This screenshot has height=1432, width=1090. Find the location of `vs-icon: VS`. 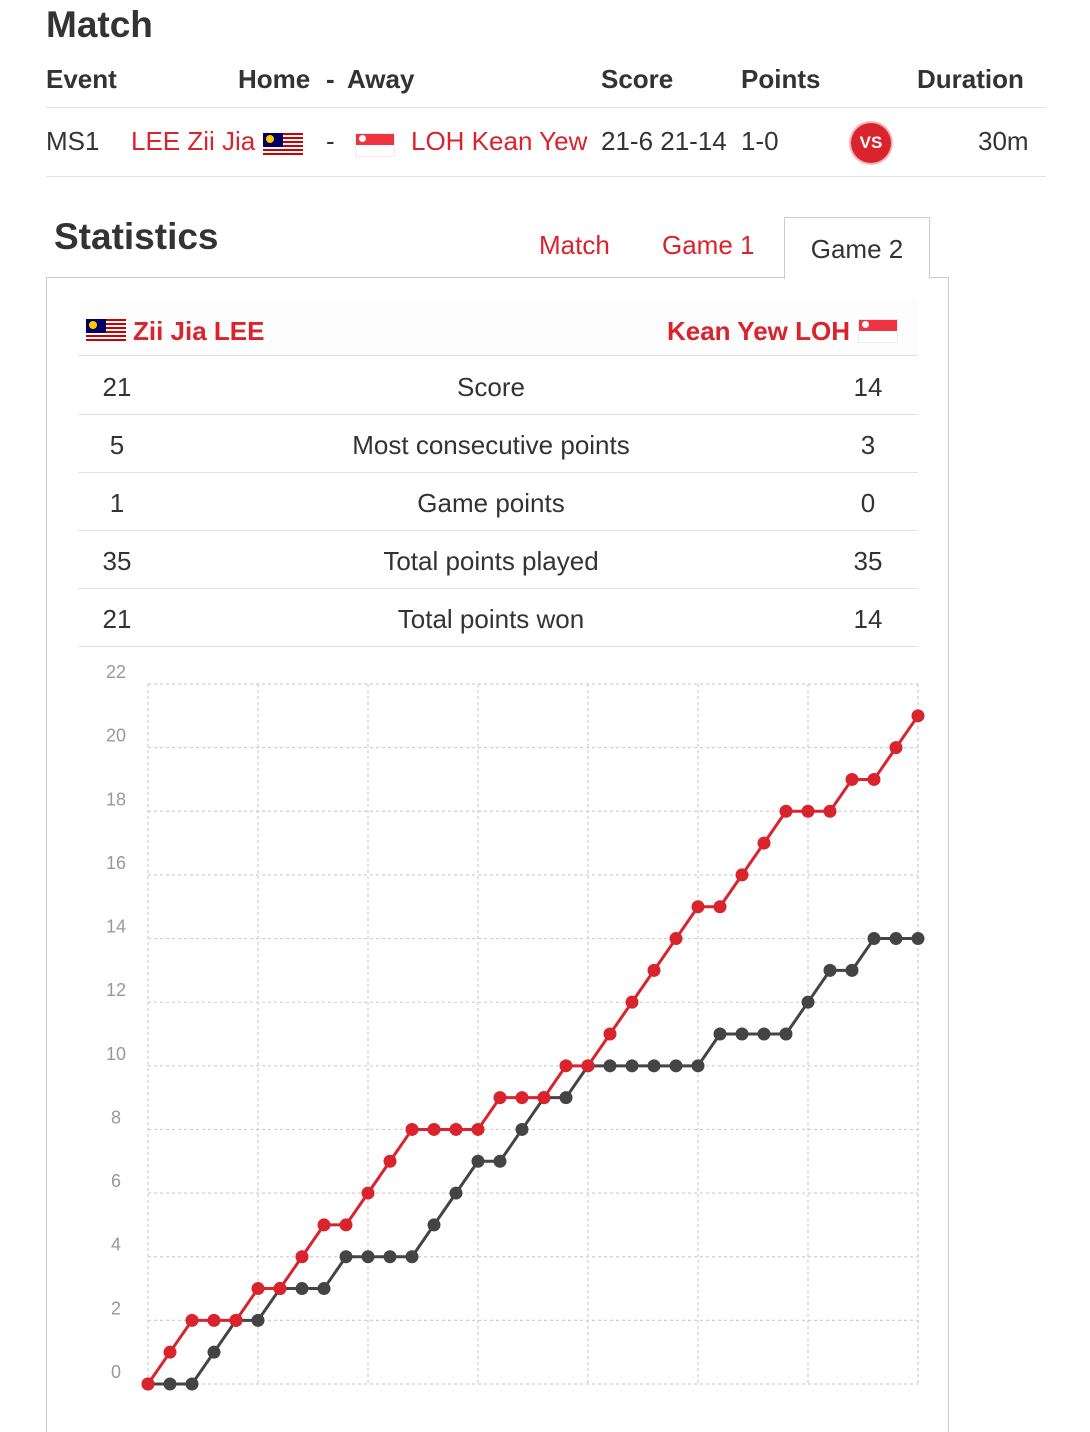

vs-icon: VS is located at coordinates (871, 143).